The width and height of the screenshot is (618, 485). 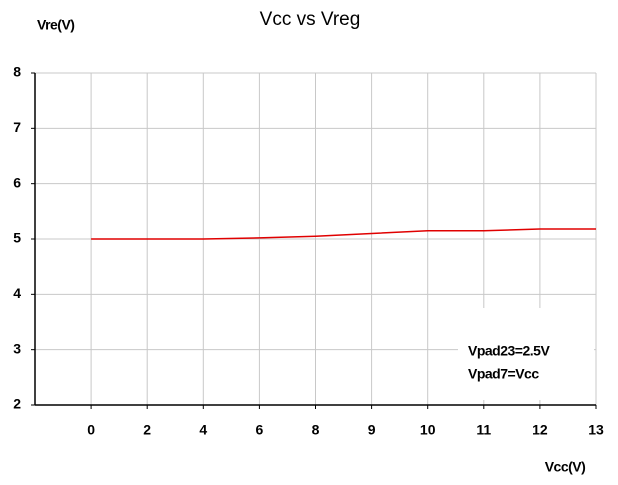 I want to click on x-tick-label: 8, so click(x=316, y=430).